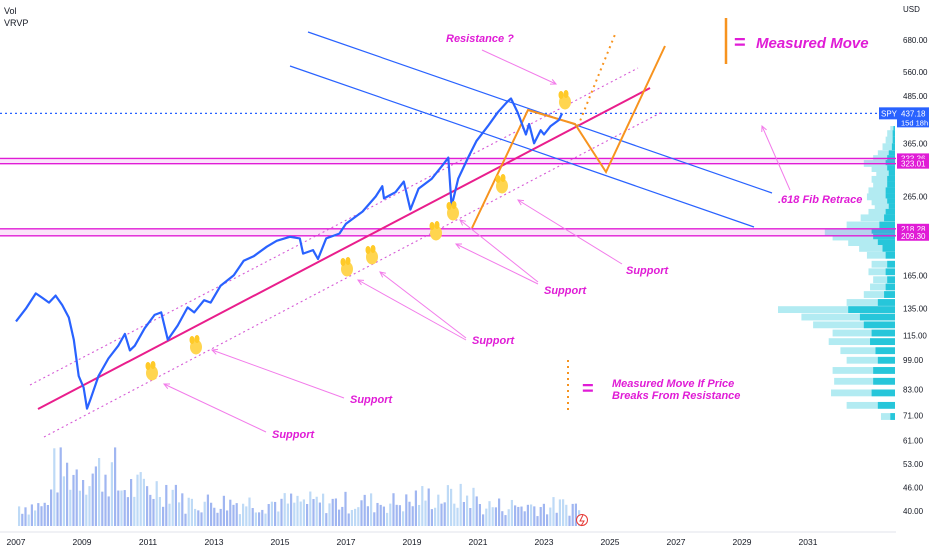 This screenshot has width=932, height=550. Describe the element at coordinates (913, 441) in the screenshot. I see `y-tick-label: 61.00` at that location.